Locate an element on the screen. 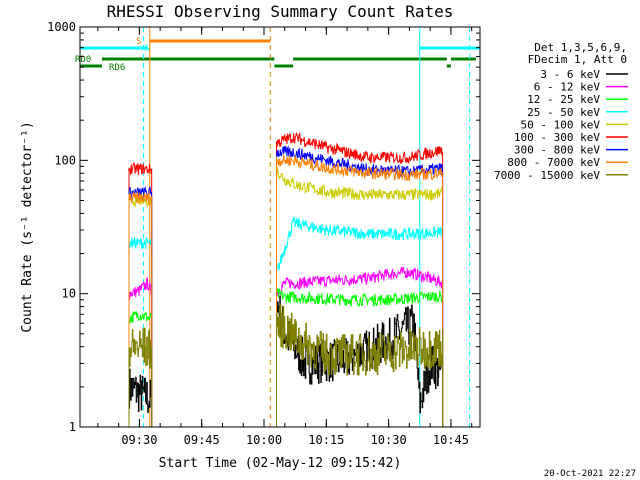 Image resolution: width=640 pixels, height=480 pixels. x-tick-label: 10:45 is located at coordinates (451, 440).